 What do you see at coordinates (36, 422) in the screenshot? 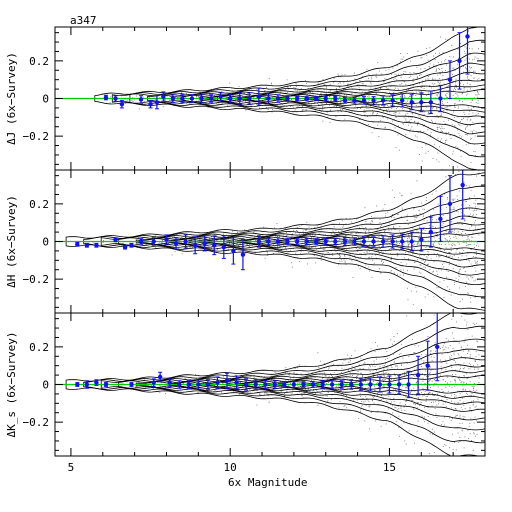
I see `panel-ks-y-tick-label: −0.2` at bounding box center [36, 422].